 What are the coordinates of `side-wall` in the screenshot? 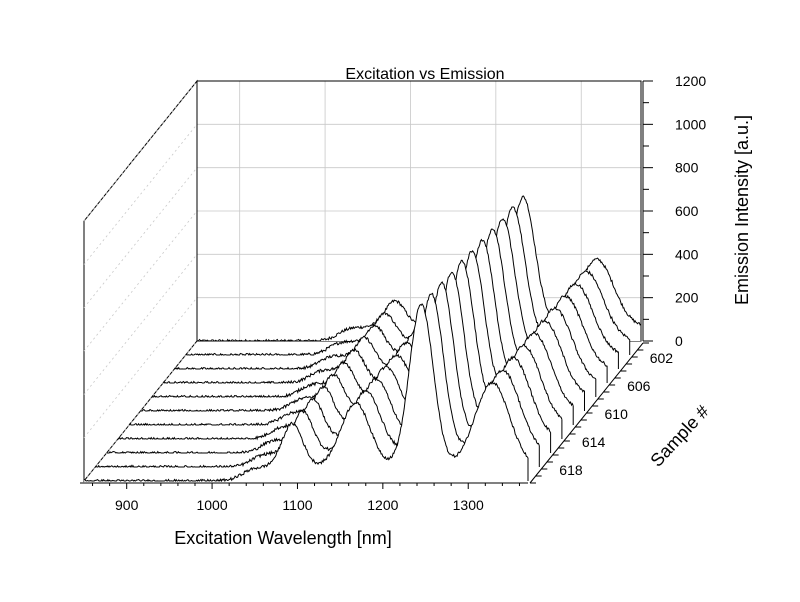 It's located at (140, 281).